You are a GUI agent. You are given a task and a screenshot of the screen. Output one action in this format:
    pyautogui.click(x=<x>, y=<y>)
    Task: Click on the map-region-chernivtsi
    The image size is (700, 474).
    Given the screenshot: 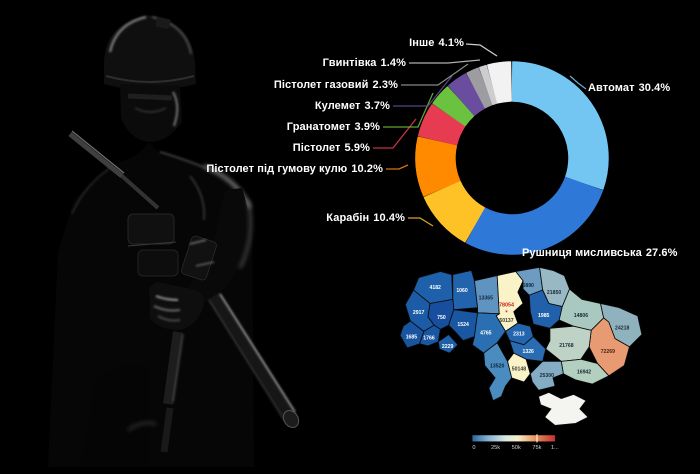 What is the action you would take?
    pyautogui.click(x=448, y=343)
    